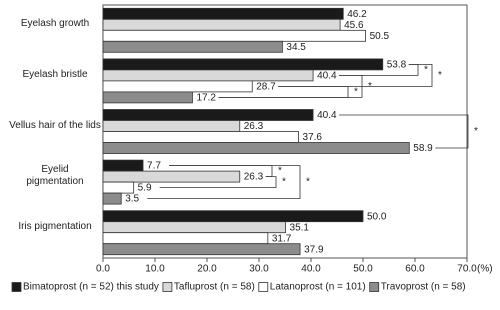  What do you see at coordinates (363, 269) in the screenshot?
I see `x-tick-label: 50.0` at bounding box center [363, 269].